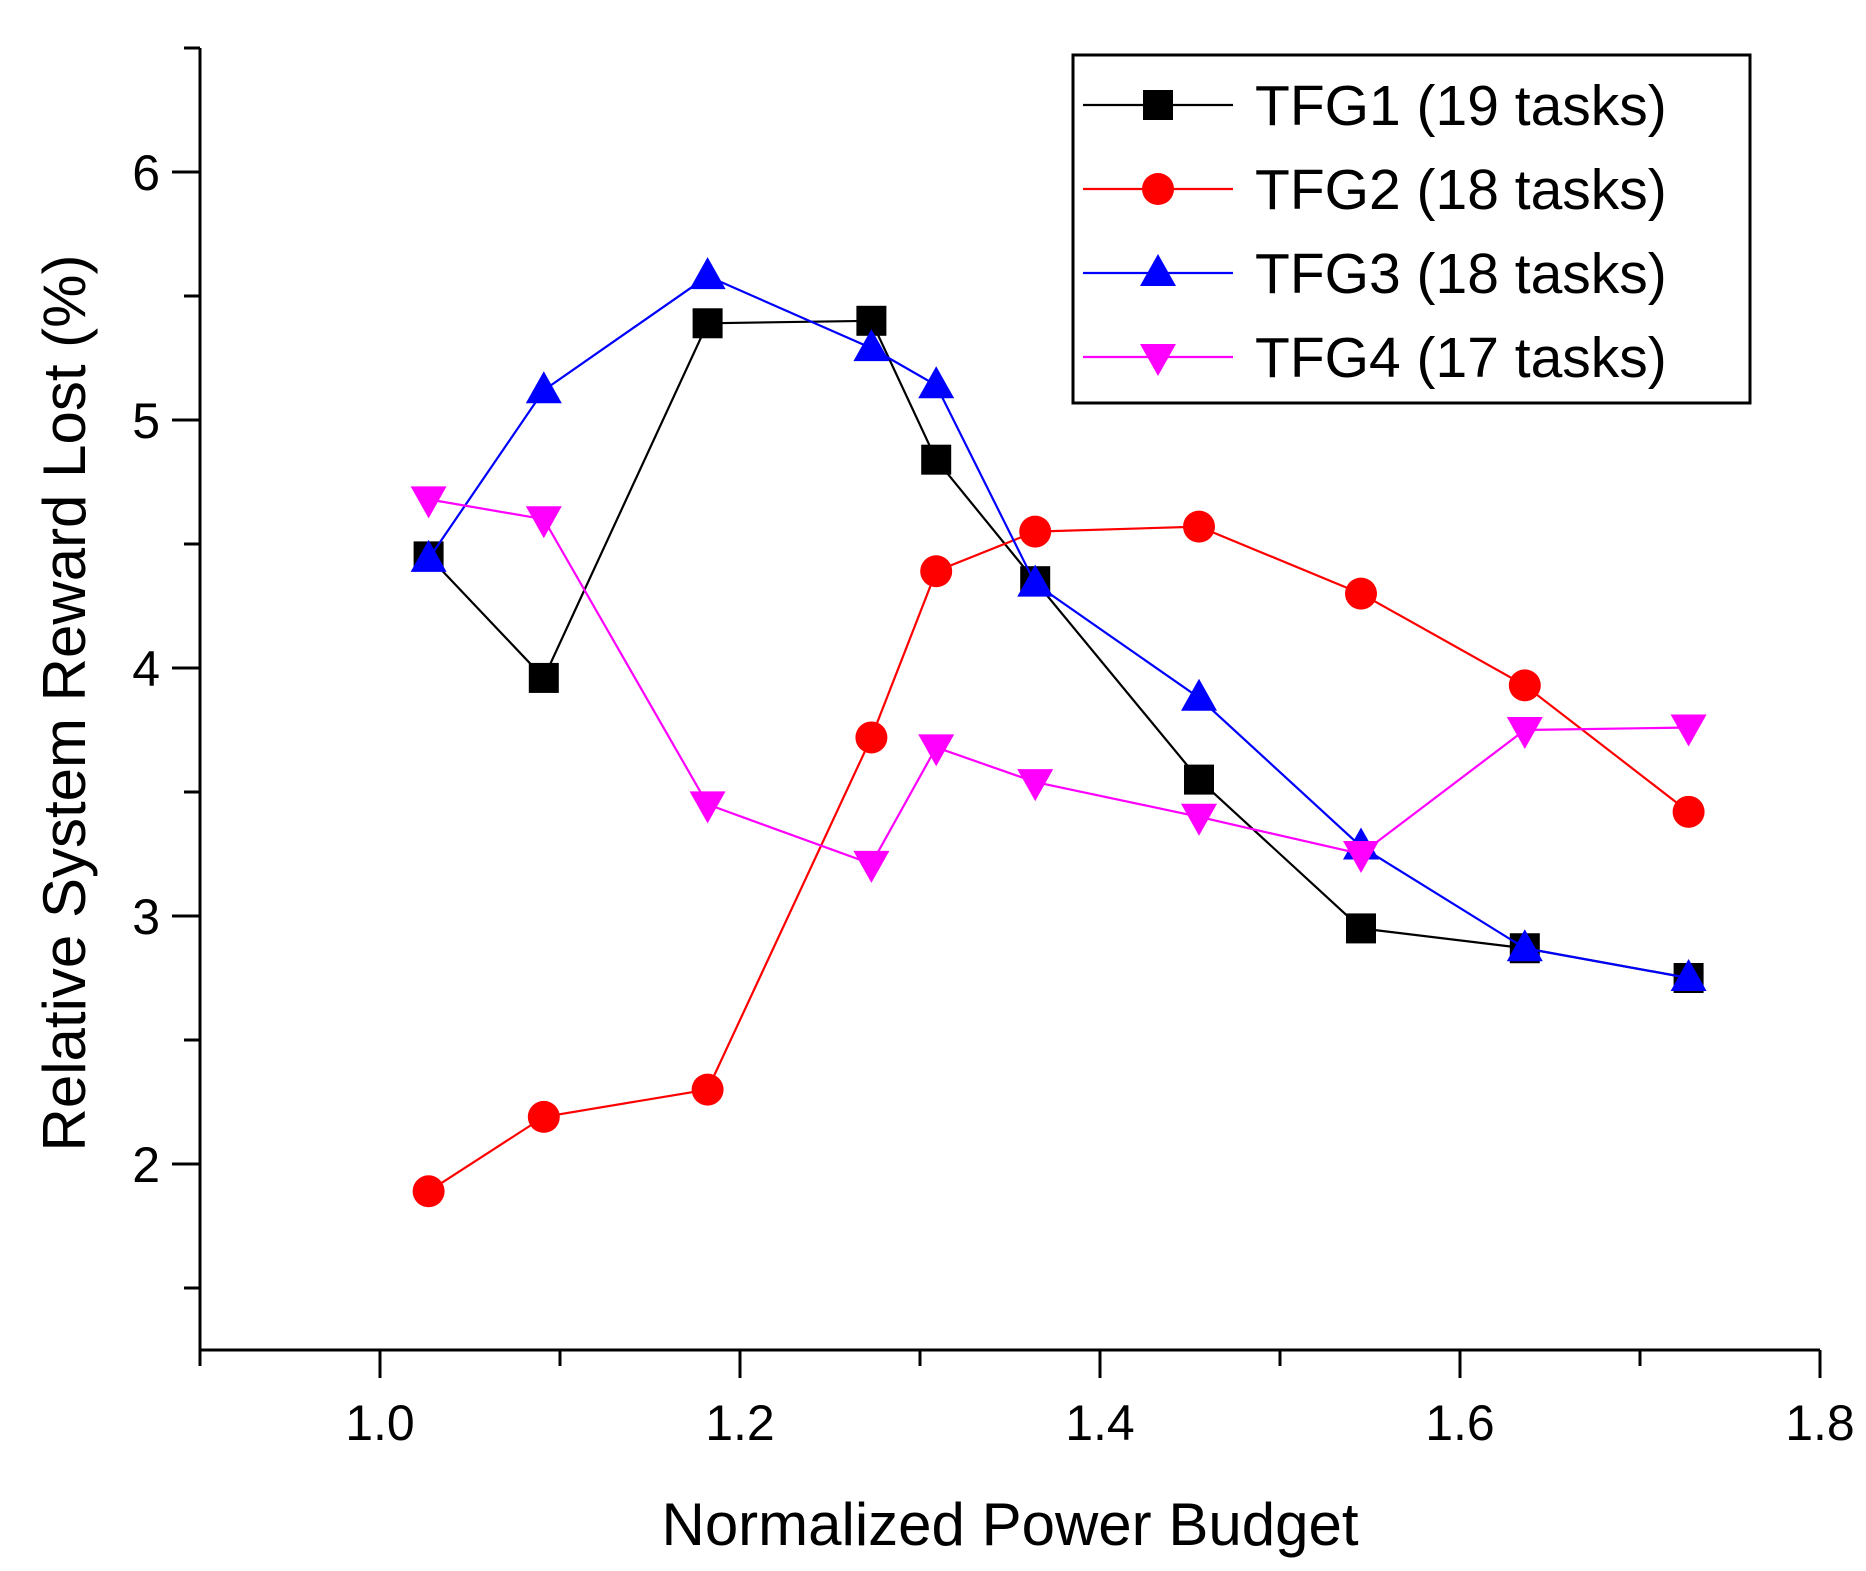  Describe the element at coordinates (146, 669) in the screenshot. I see `y-tick-label: 4` at that location.